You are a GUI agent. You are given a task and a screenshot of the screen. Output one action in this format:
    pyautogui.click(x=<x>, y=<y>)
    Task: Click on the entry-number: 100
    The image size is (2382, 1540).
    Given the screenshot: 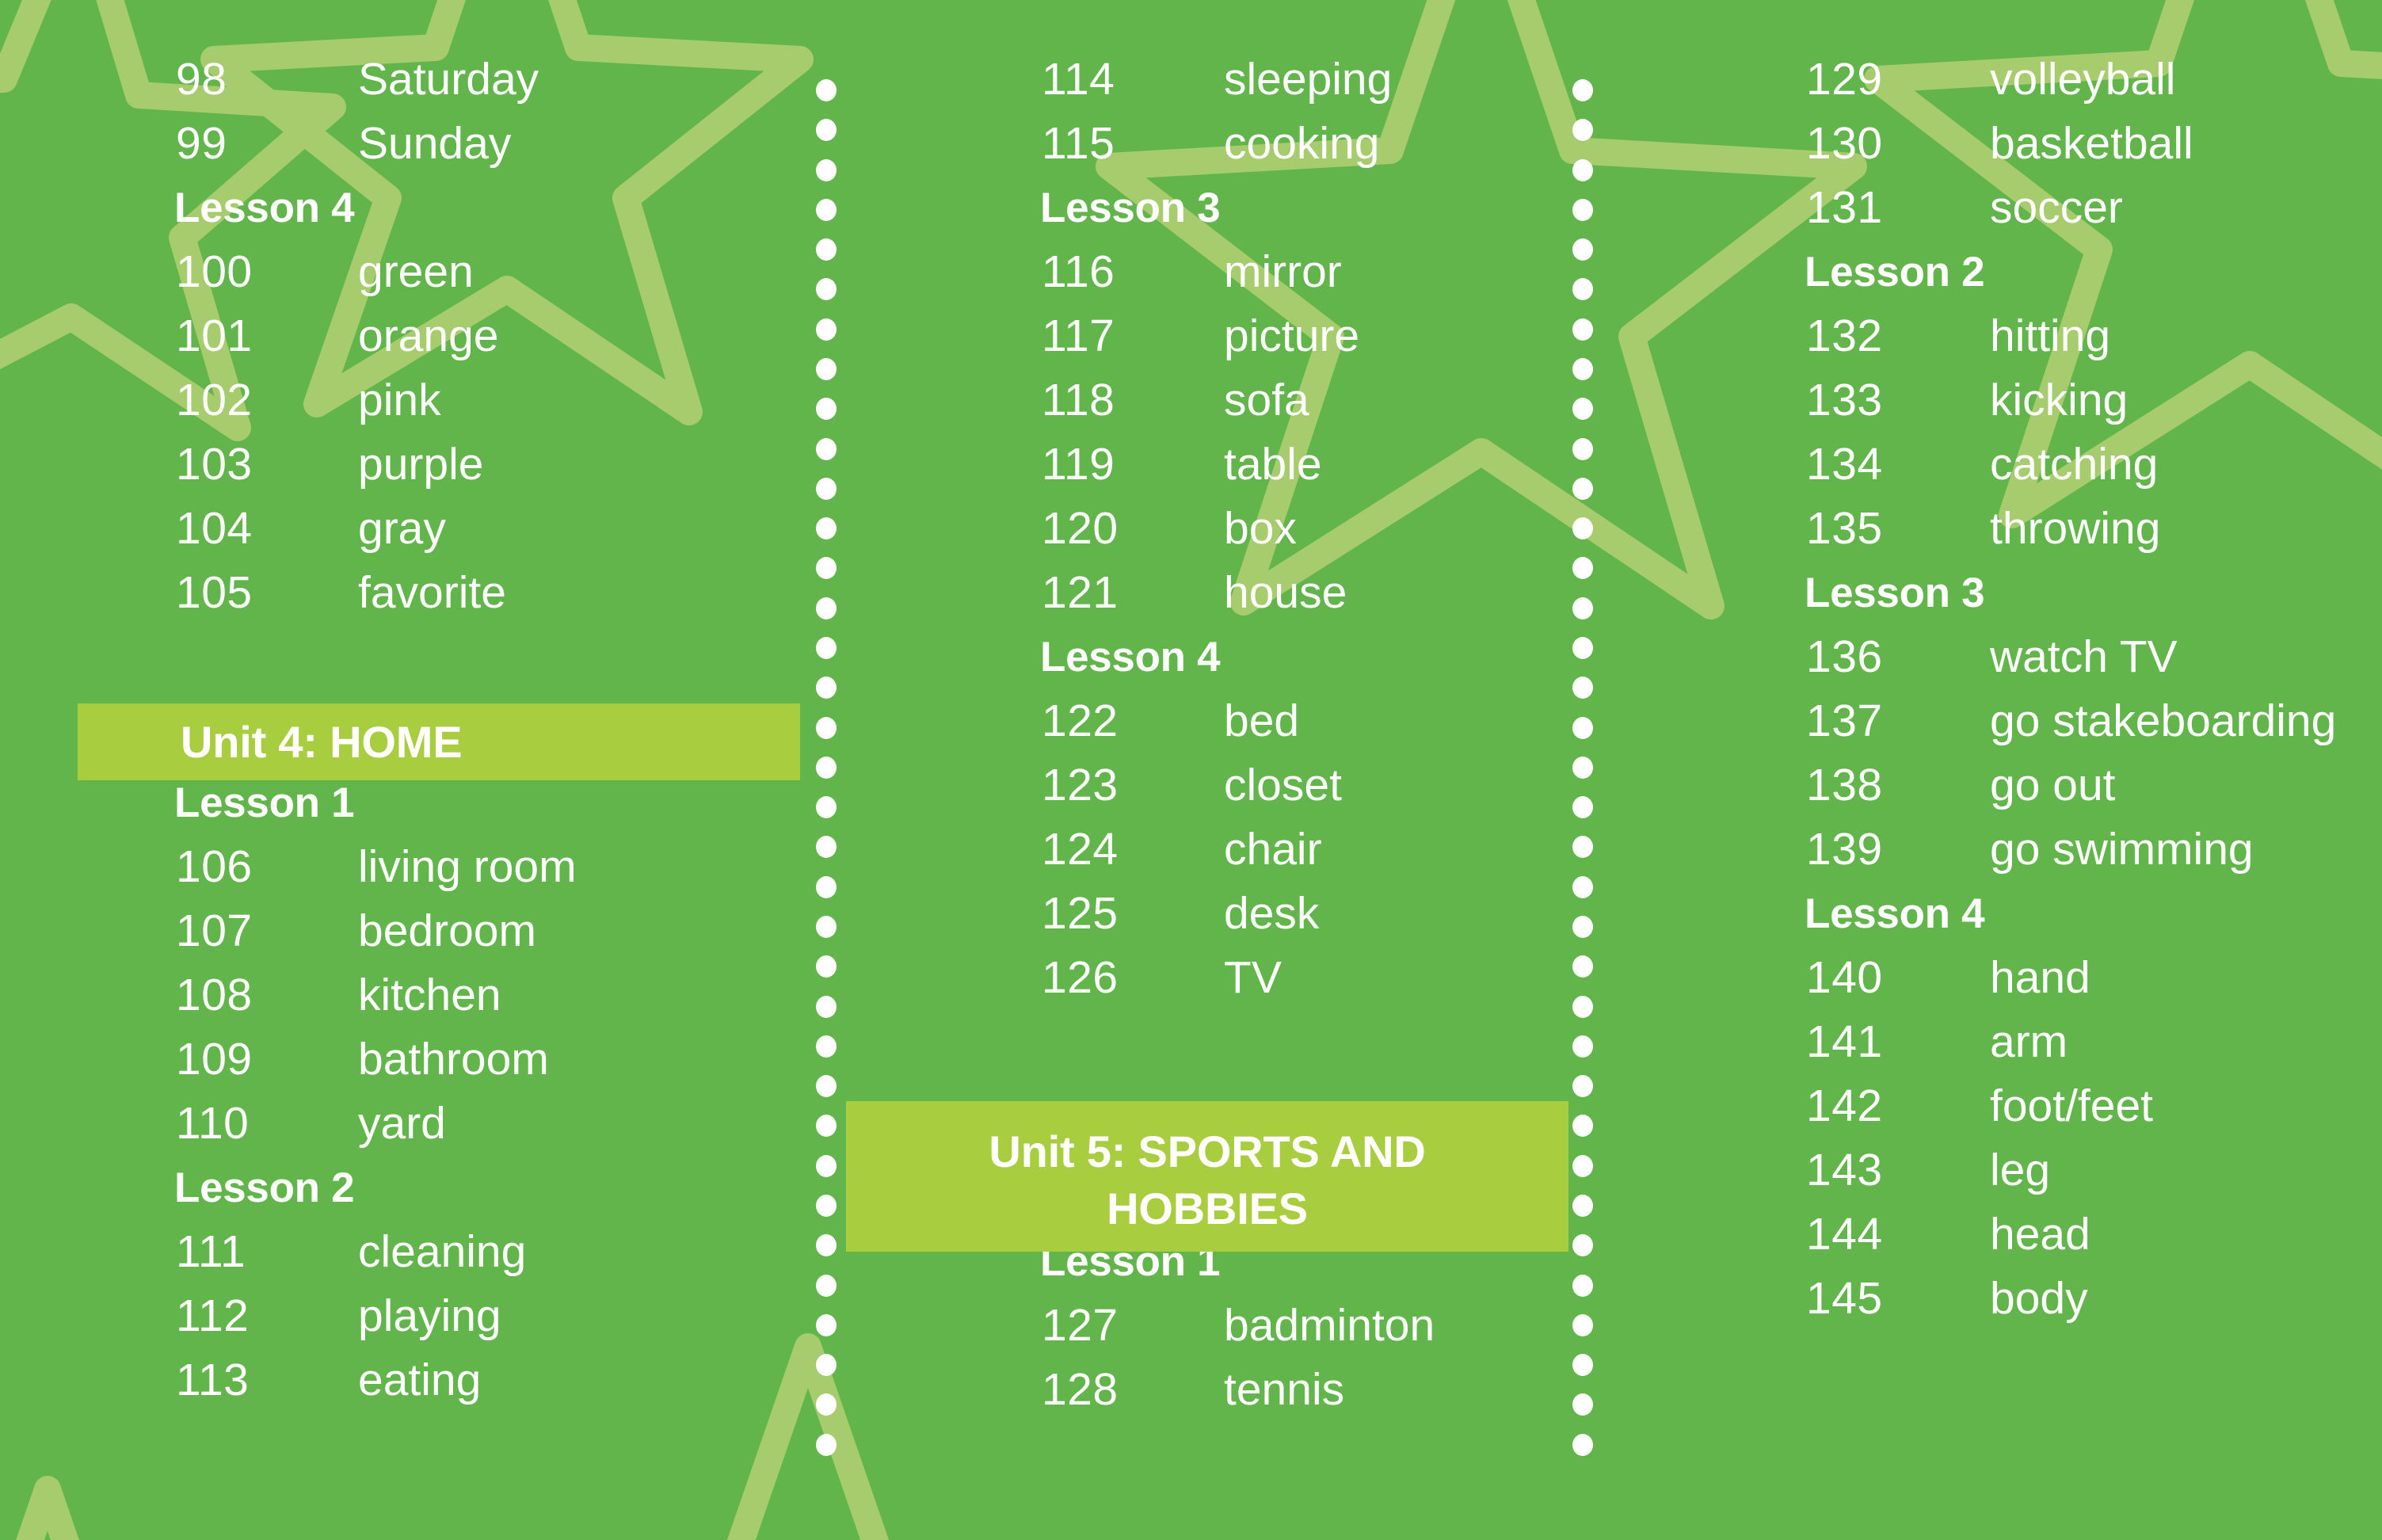 What is the action you would take?
    pyautogui.click(x=214, y=271)
    